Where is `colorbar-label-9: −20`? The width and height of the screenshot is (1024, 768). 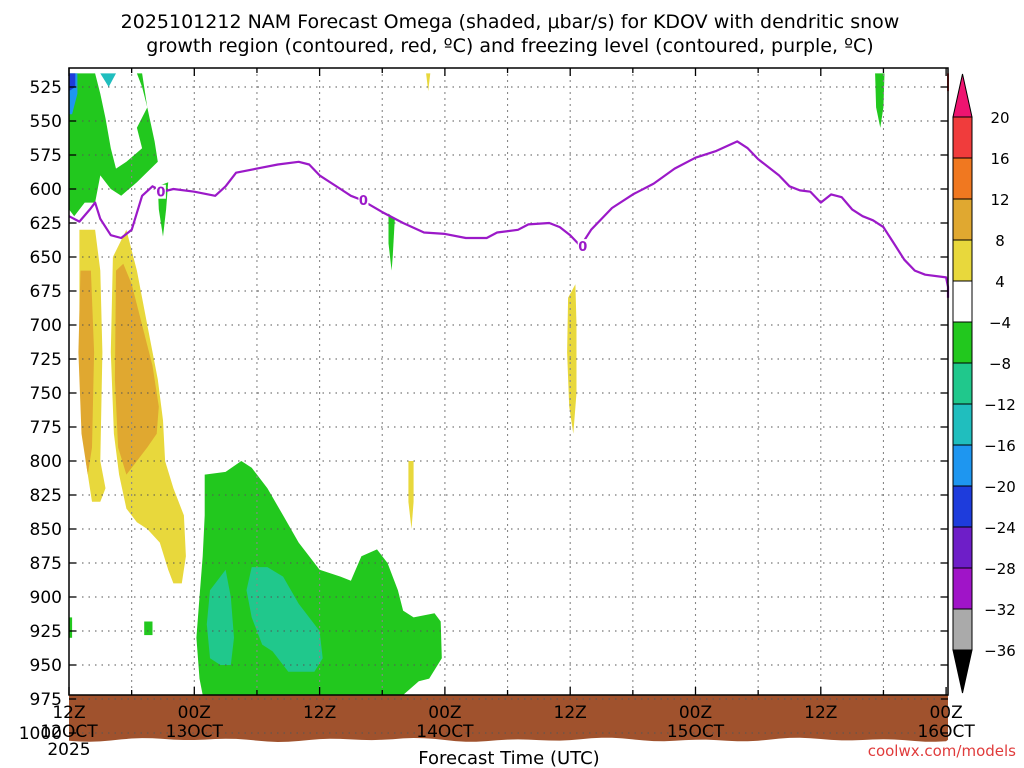 colorbar-label-9: −20 is located at coordinates (1000, 487).